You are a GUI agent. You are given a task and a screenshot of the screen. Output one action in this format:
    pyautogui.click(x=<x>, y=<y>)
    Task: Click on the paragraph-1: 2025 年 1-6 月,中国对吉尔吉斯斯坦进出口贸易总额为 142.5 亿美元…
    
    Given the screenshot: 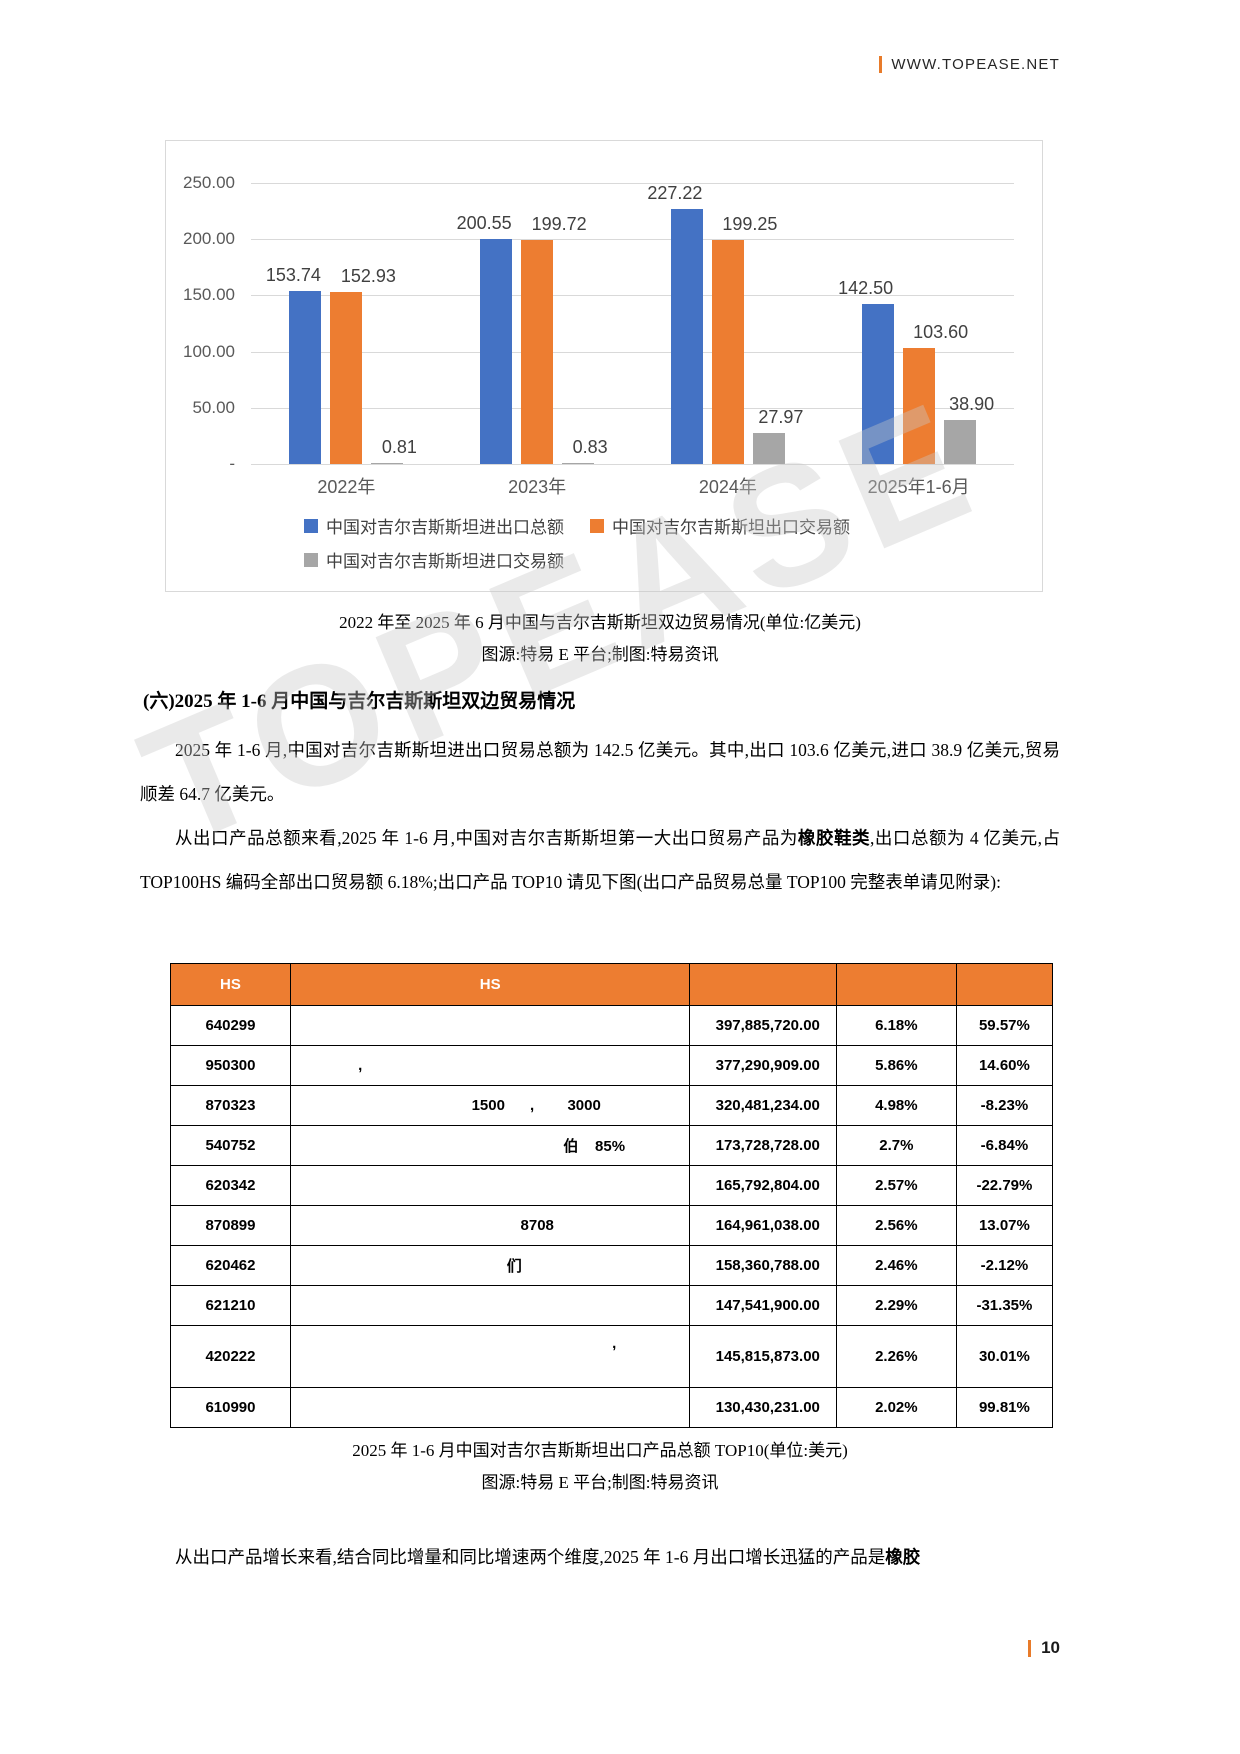 What is the action you would take?
    pyautogui.click(x=600, y=772)
    